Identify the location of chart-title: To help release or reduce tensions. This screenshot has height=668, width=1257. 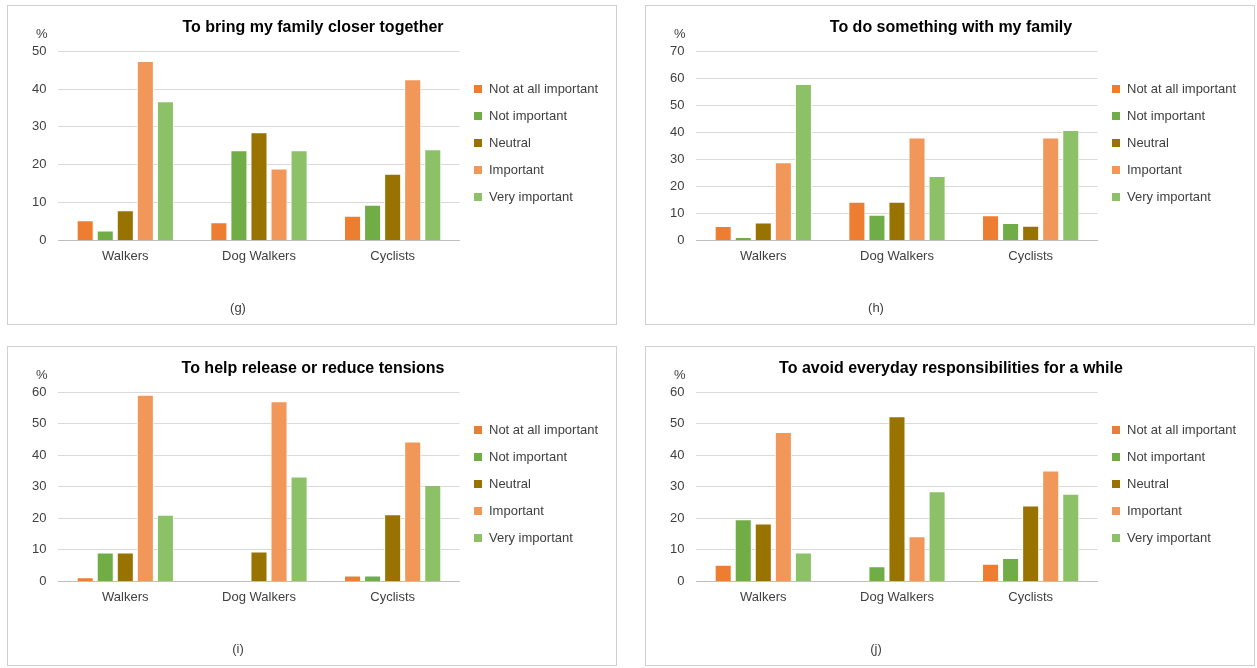
(313, 368).